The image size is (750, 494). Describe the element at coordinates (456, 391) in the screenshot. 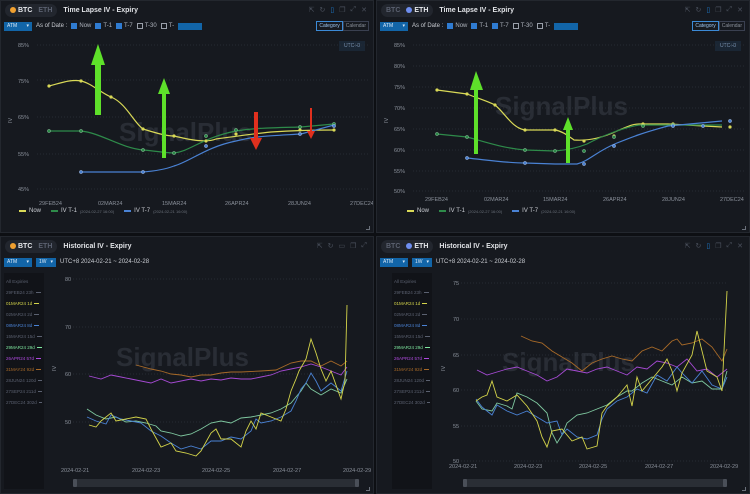

I see `svg-text: 60` at that location.